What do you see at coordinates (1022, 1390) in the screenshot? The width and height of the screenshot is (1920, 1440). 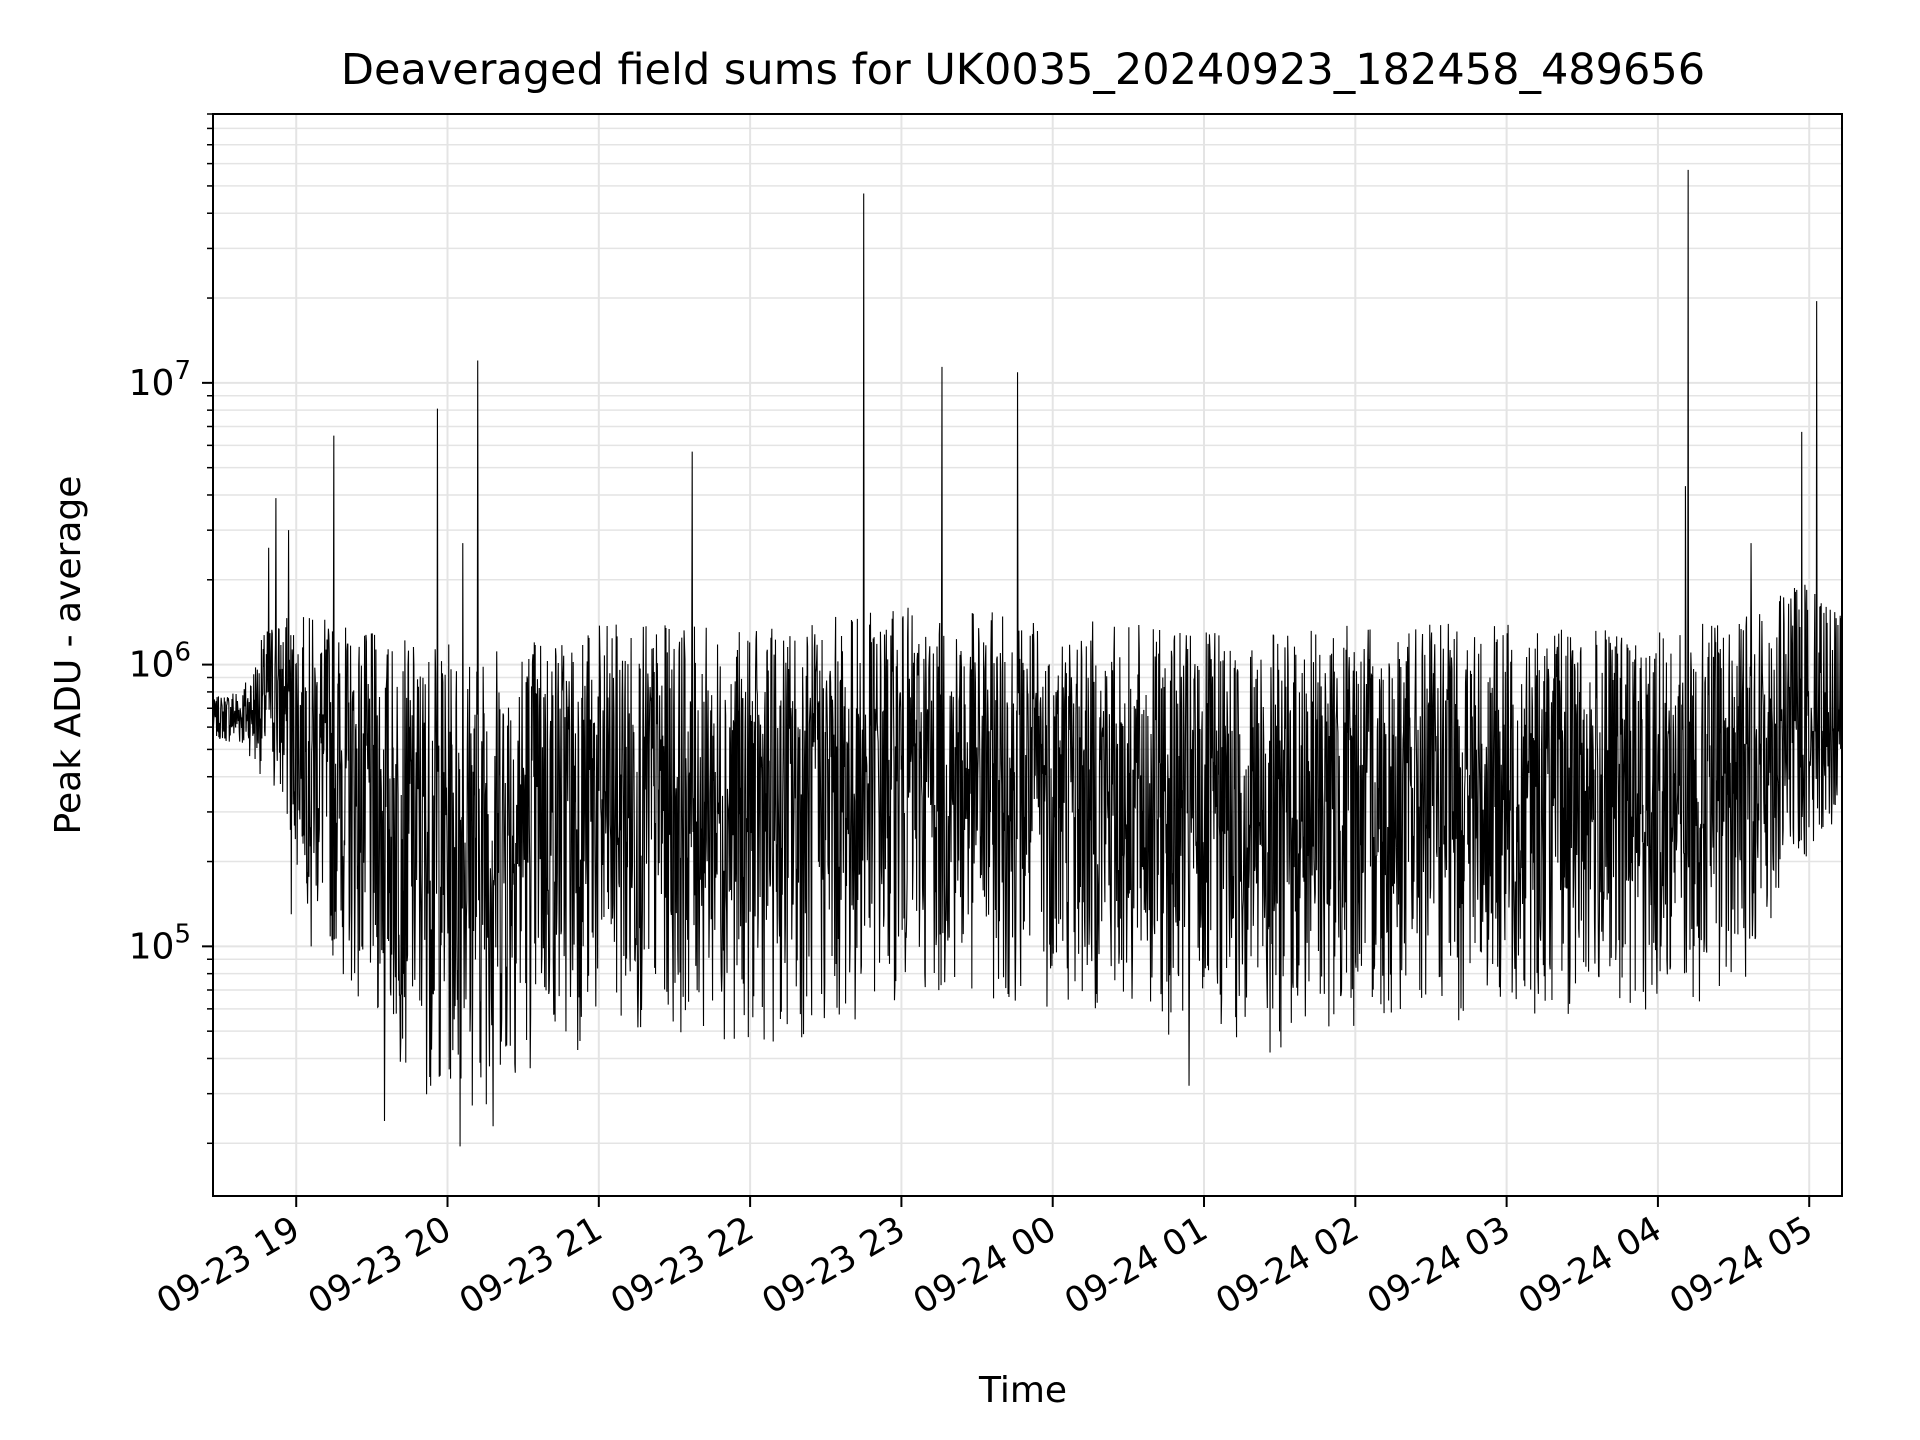 I see `x-axis-label: Time` at bounding box center [1022, 1390].